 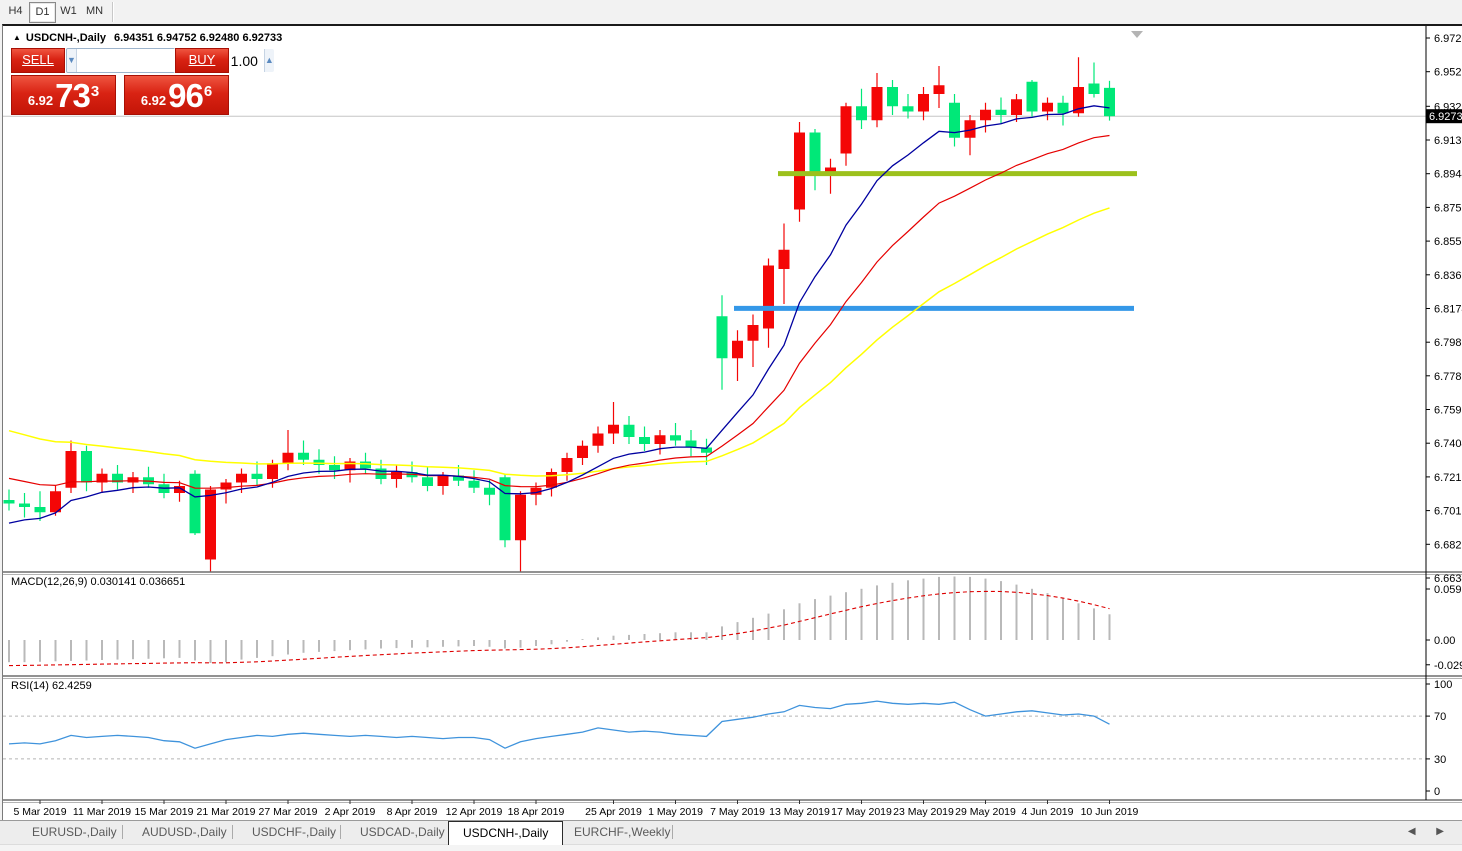 What do you see at coordinates (186, 95) in the screenshot?
I see `buy-price-big: 96` at bounding box center [186, 95].